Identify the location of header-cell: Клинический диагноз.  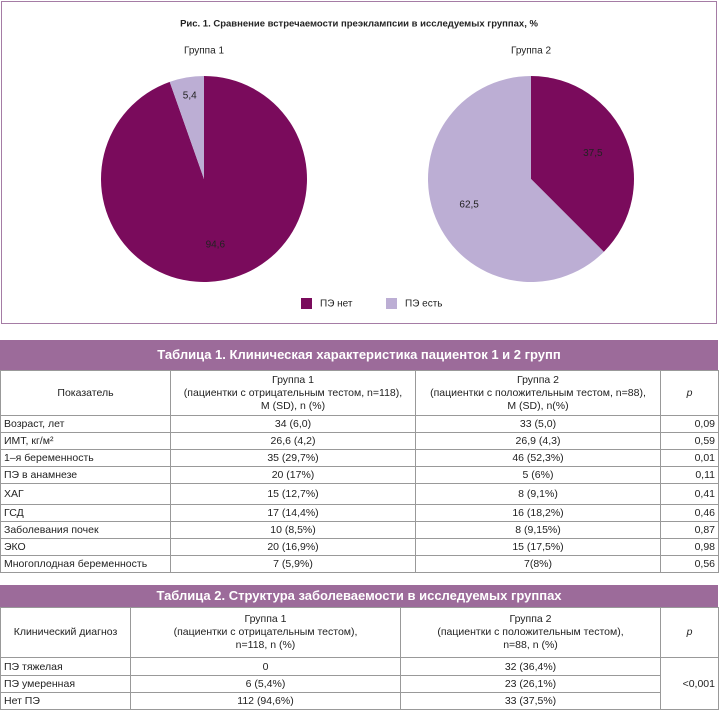
(65, 632).